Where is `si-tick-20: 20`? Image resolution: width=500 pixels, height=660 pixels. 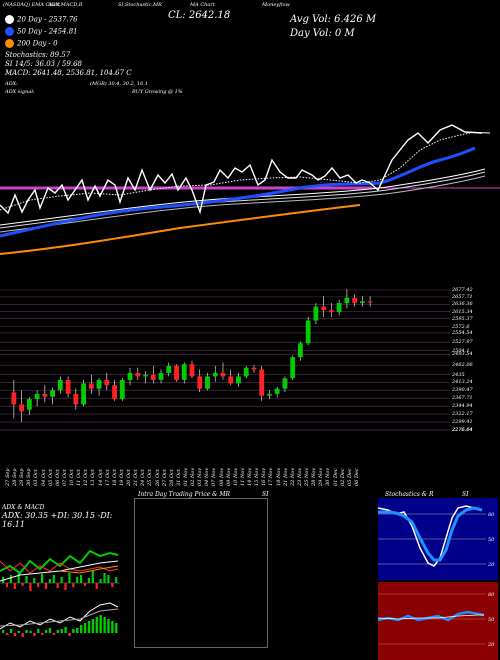 si-tick-20: 20 is located at coordinates (491, 645).